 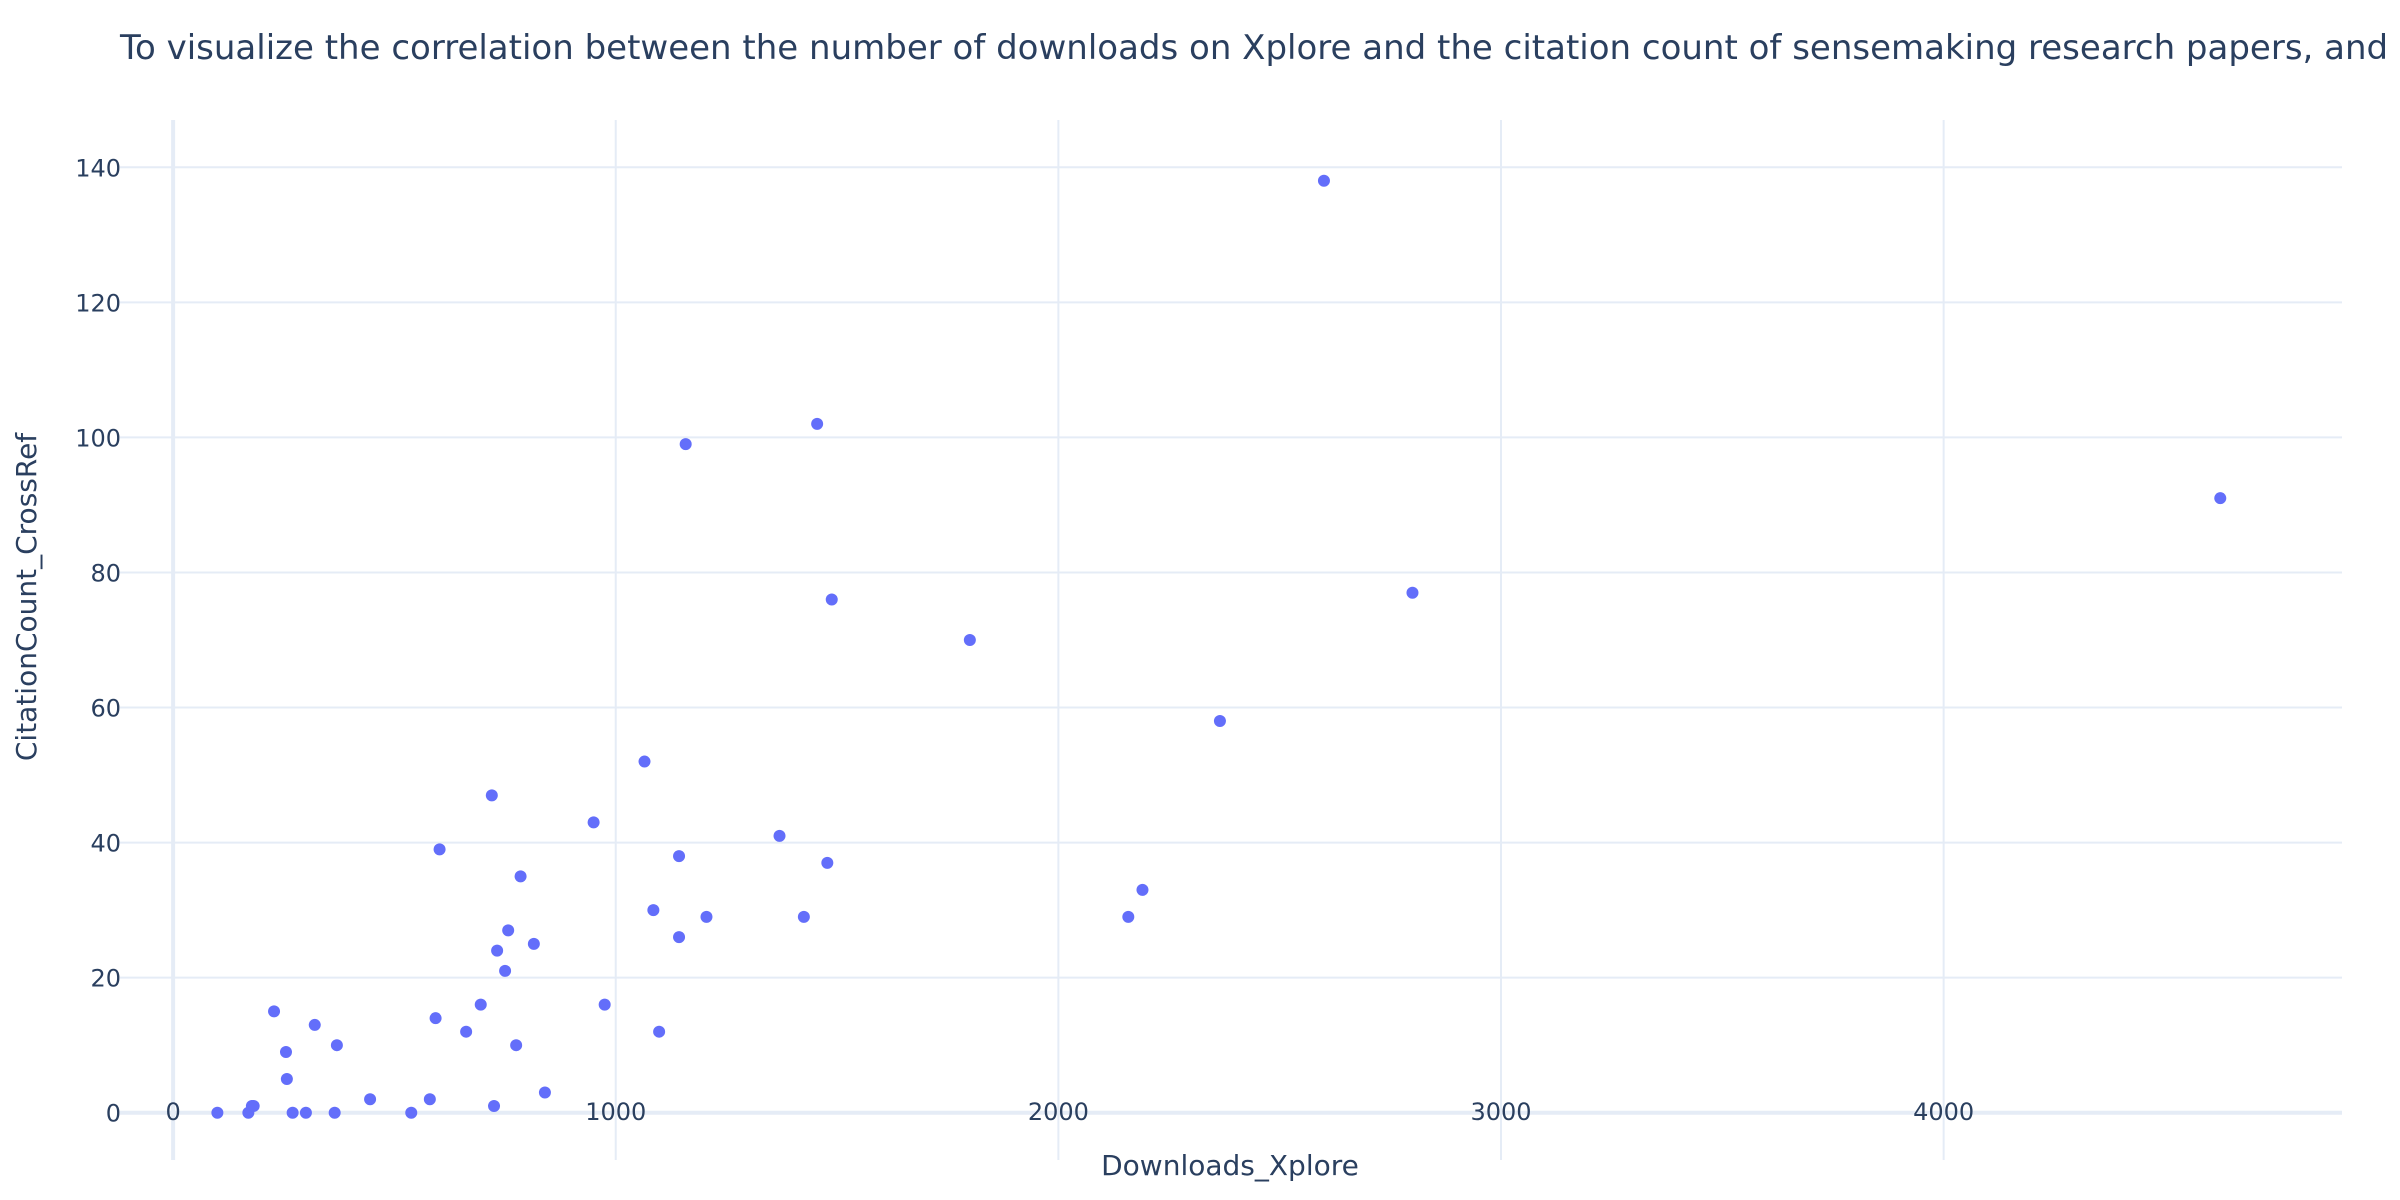 I want to click on y-tick-label: 0, so click(x=113, y=1114).